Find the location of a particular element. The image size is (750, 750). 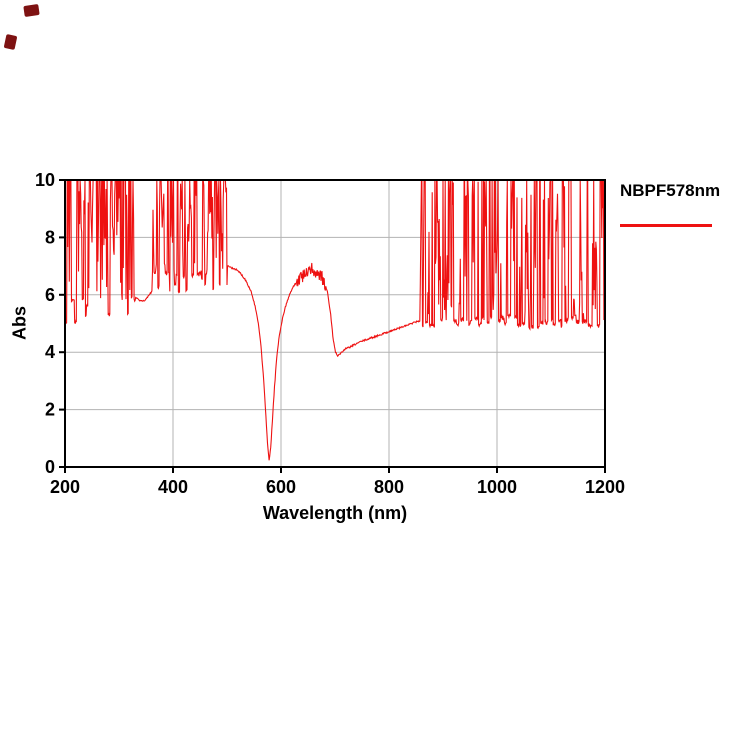

y-tick-label: 4 is located at coordinates (50, 352).